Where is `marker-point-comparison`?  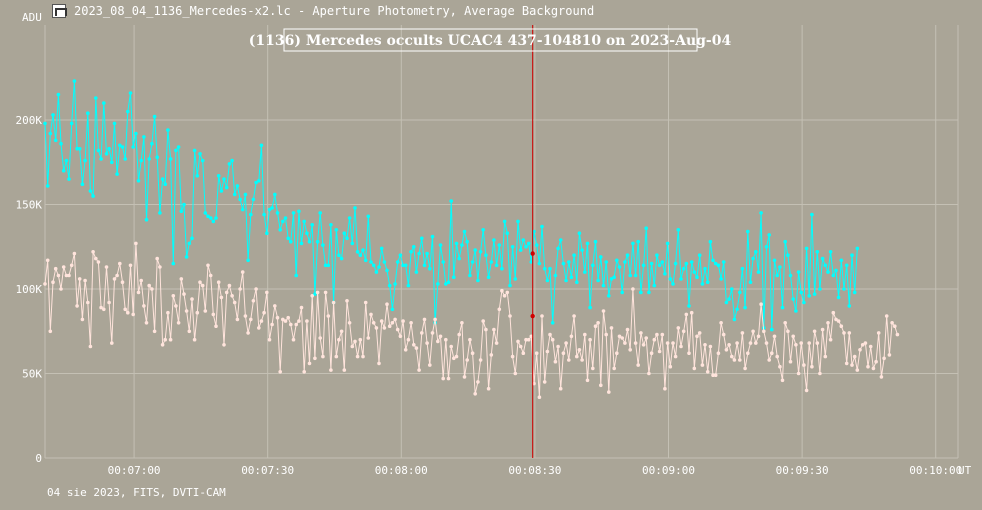
marker-point-comparison is located at coordinates (532, 316).